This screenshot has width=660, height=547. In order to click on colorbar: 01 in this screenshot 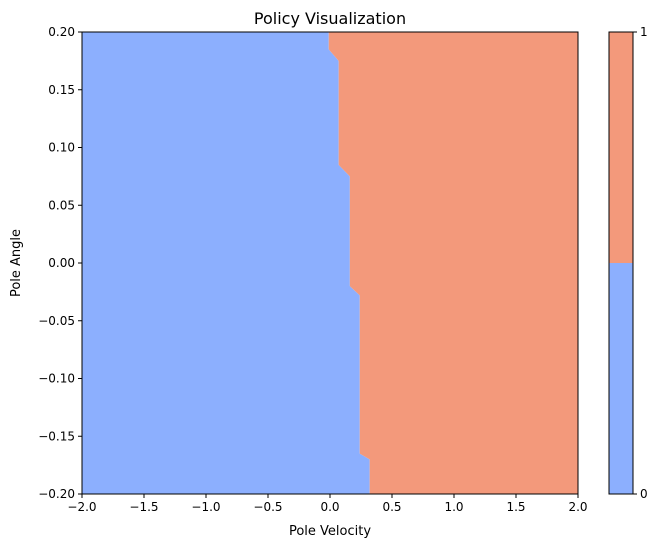, I will do `click(628, 263)`.